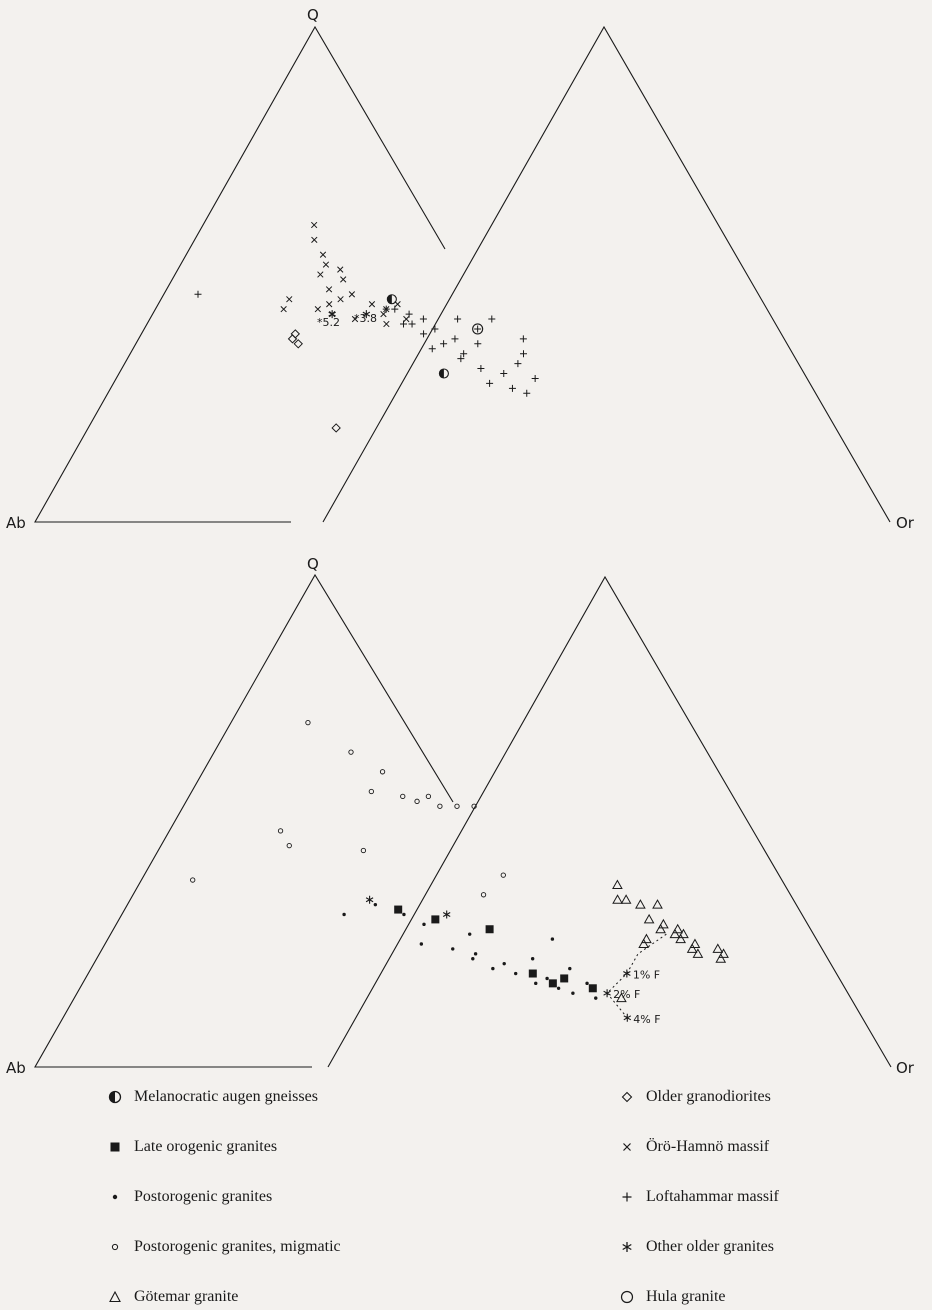  I want to click on legend-label: Older granodiorites, so click(708, 1096).